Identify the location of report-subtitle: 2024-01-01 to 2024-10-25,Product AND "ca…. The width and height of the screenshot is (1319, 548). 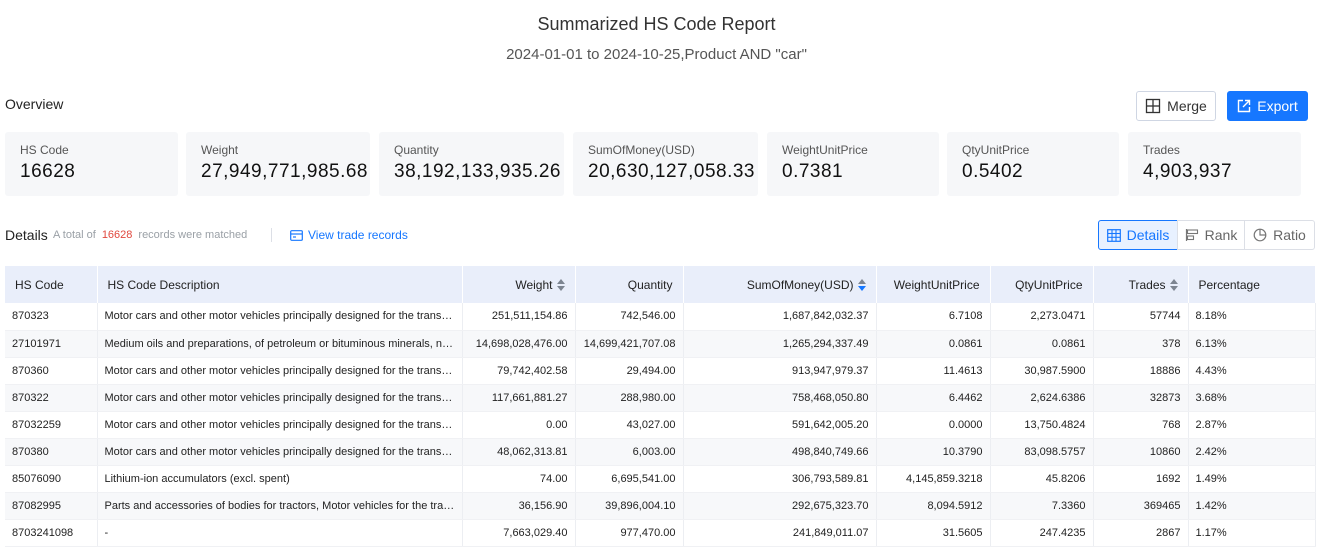
(656, 54).